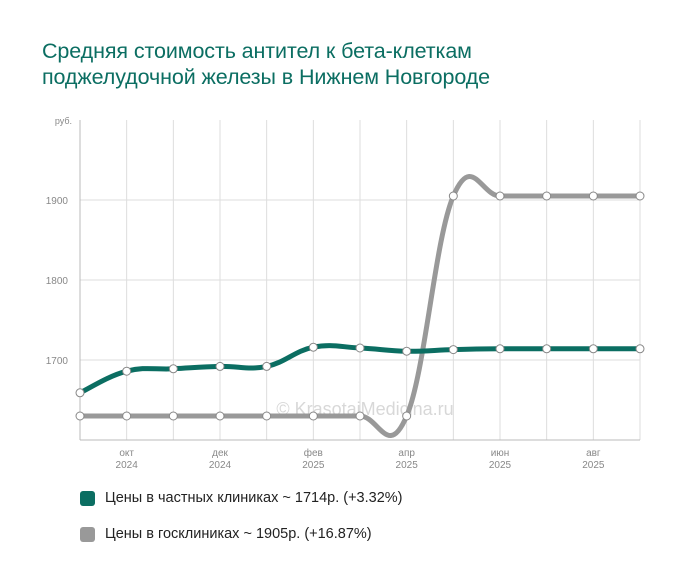  Describe the element at coordinates (266, 77) in the screenshot. I see `chart-title-line-2: поджелудочной железы в Нижнем Новгороде` at that location.